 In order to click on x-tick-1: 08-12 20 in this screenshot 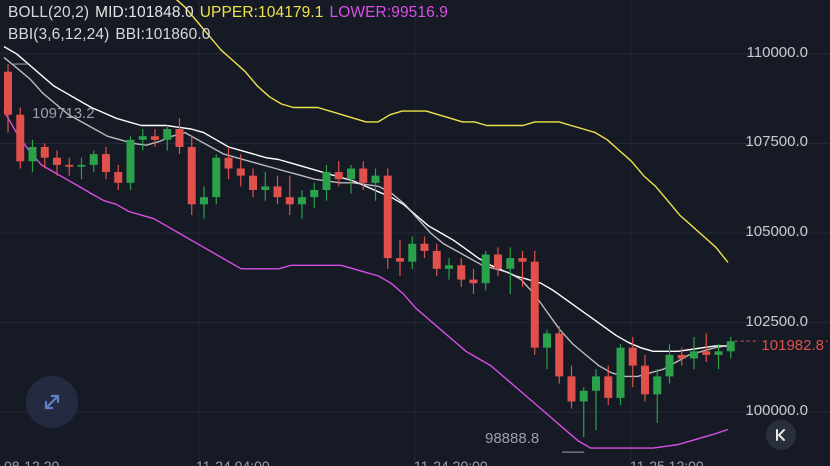, I will do `click(32, 462)`.